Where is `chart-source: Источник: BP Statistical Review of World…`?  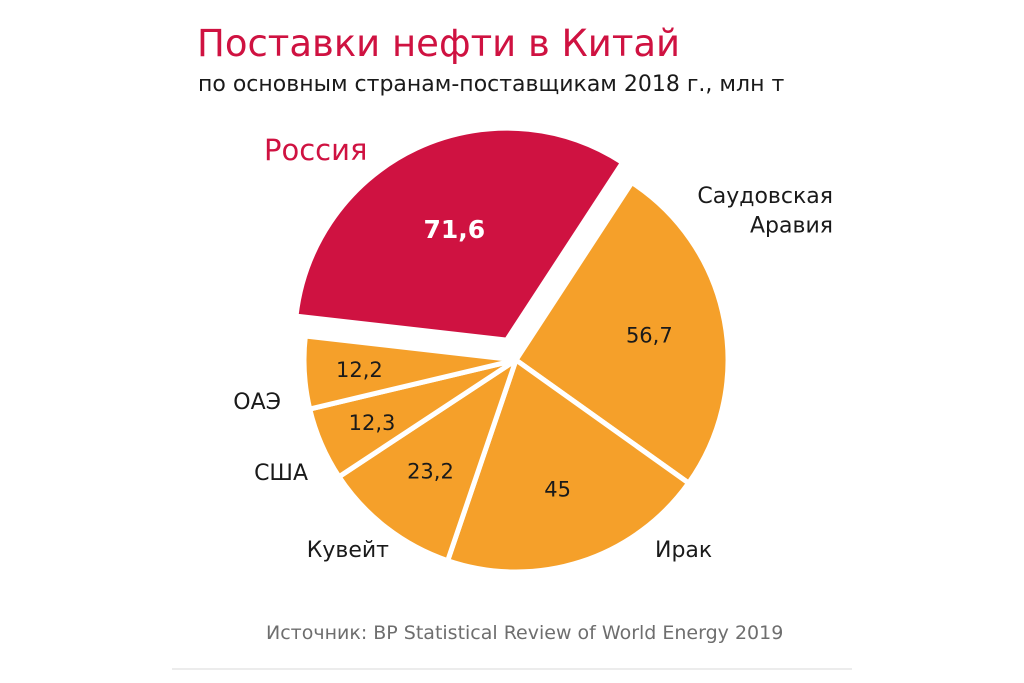
chart-source: Источник: BP Statistical Review of World… is located at coordinates (525, 633).